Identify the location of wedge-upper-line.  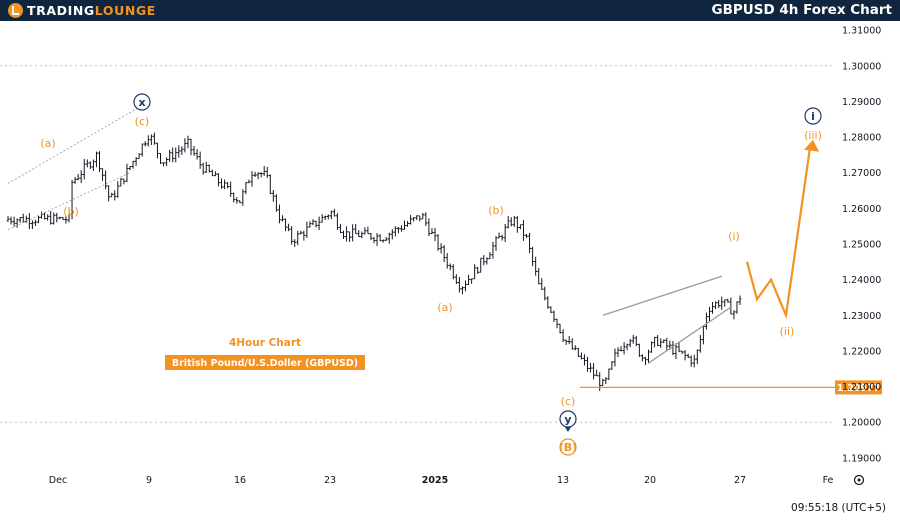
(662, 295).